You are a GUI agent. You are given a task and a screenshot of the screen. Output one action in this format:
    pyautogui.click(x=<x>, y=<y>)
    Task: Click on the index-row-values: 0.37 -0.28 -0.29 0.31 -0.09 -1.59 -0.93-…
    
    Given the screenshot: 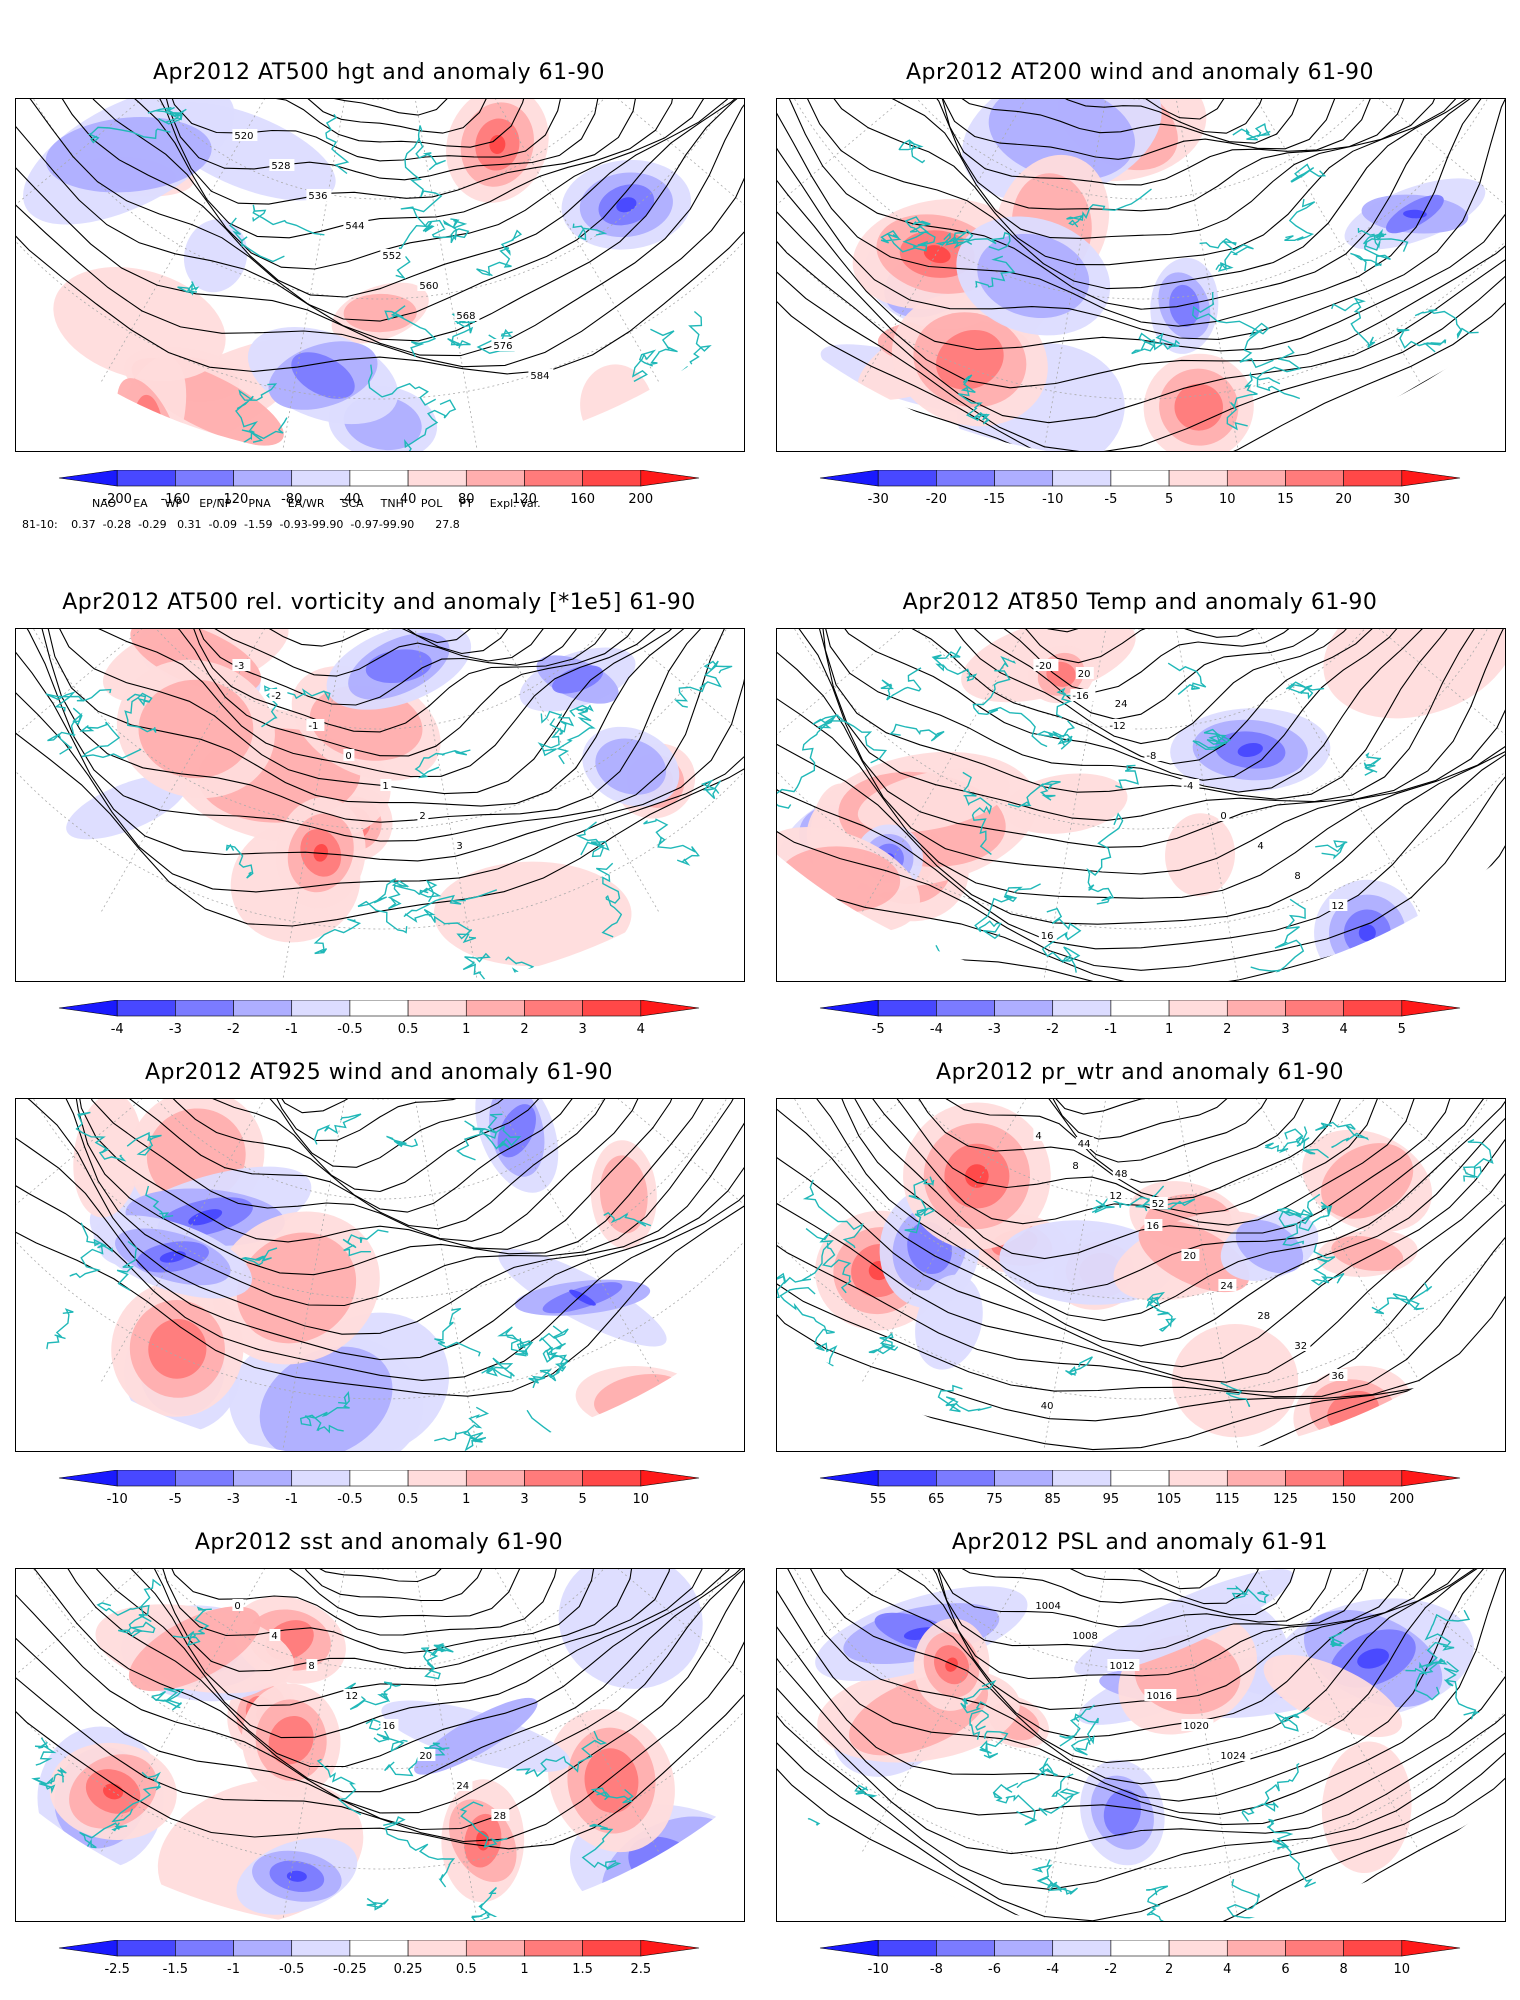 What is the action you would take?
    pyautogui.click(x=265, y=524)
    